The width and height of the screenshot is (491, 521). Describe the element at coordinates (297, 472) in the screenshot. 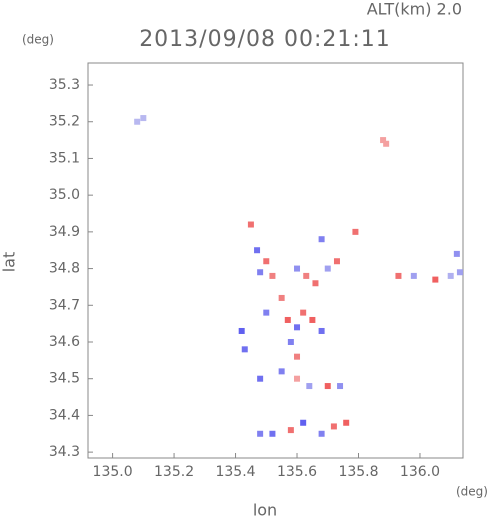

I see `x-tick-label: 135.6` at that location.